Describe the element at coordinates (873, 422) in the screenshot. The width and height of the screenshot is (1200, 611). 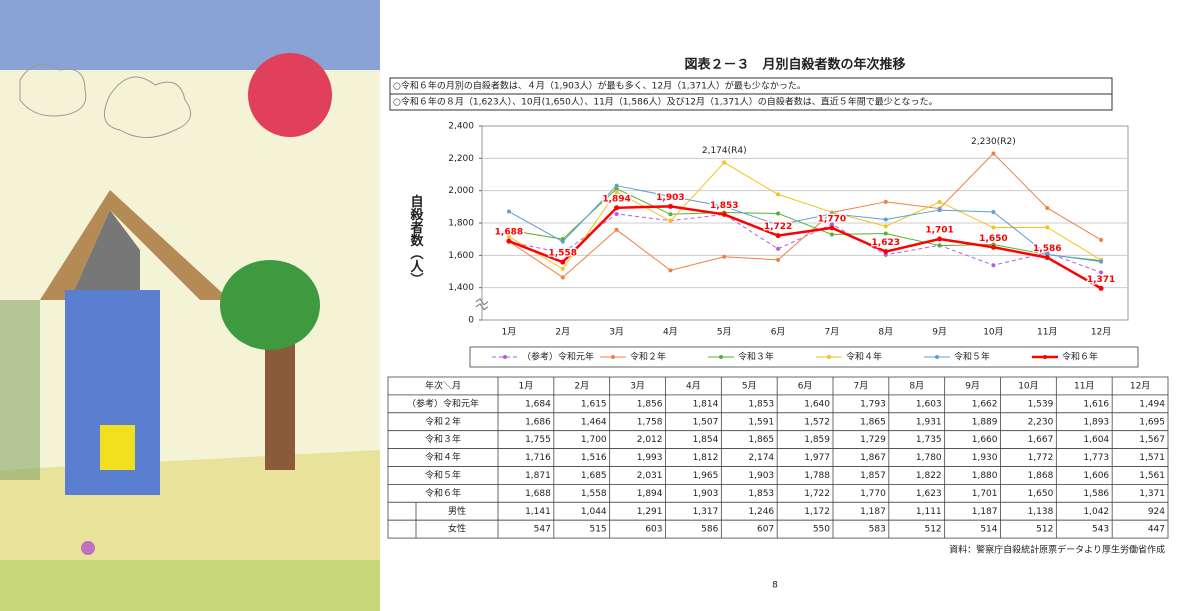
I see `table-cell: 1,865` at that location.